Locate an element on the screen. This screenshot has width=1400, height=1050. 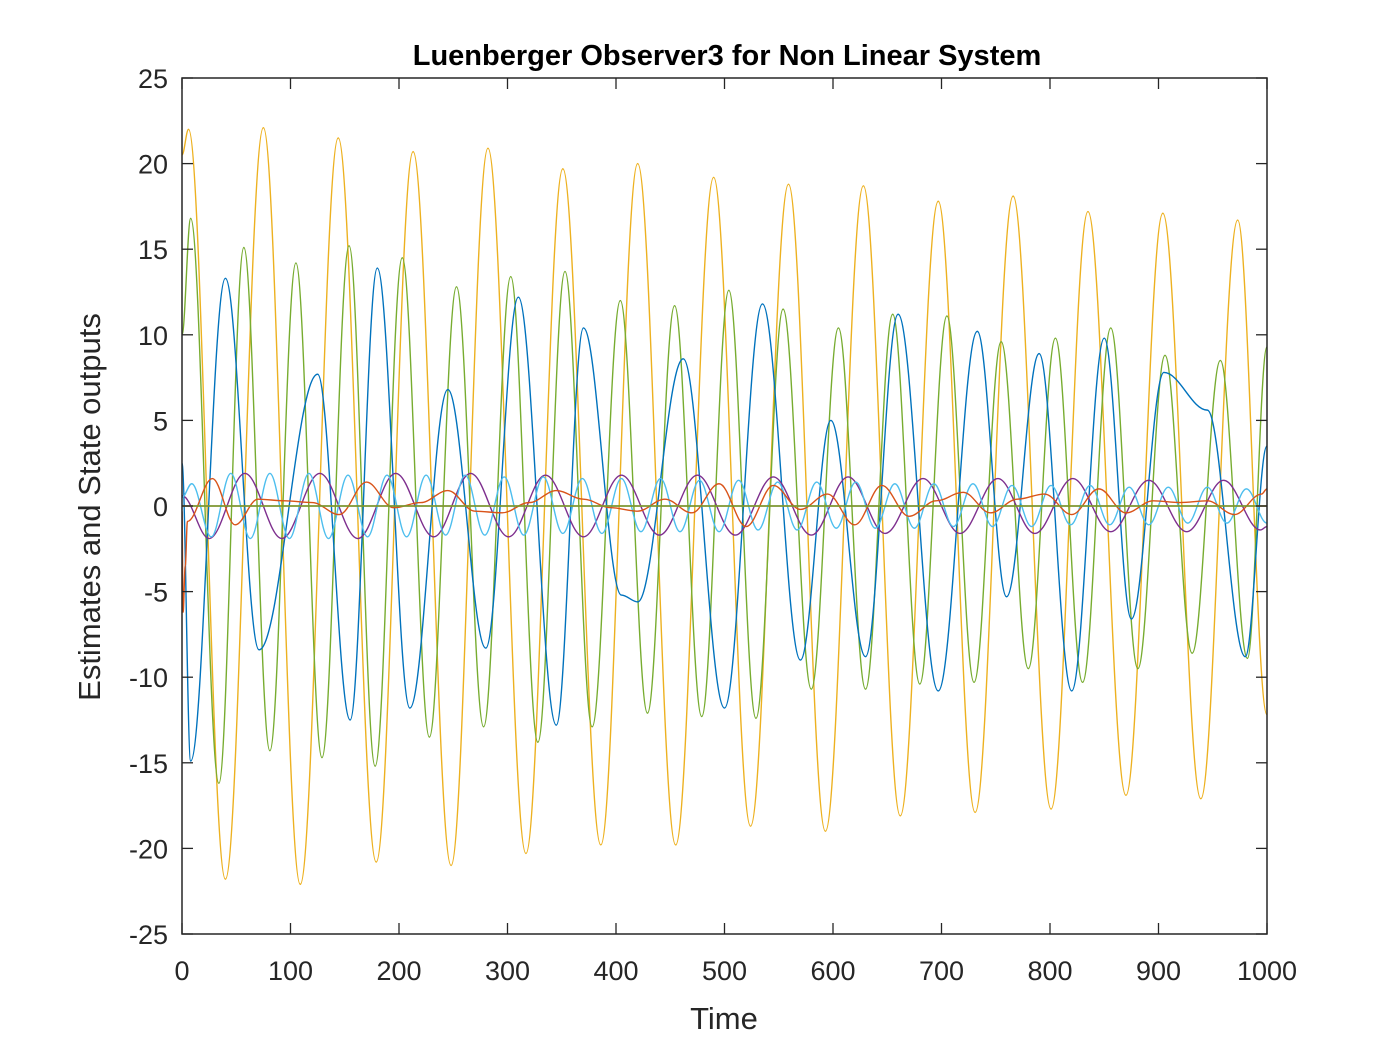
y-tick-label: -10 is located at coordinates (148, 678).